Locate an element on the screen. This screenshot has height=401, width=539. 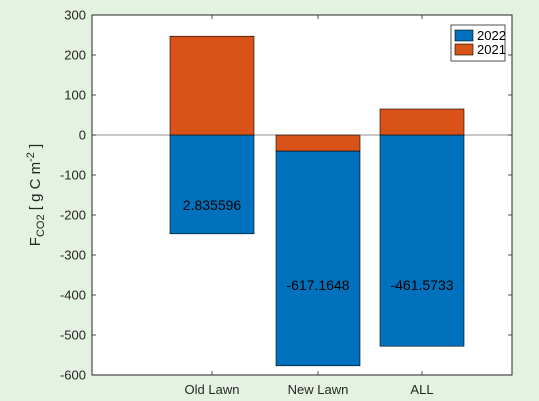
y-axis-label: FCO2 [ g C m-2 ] is located at coordinates (36, 195).